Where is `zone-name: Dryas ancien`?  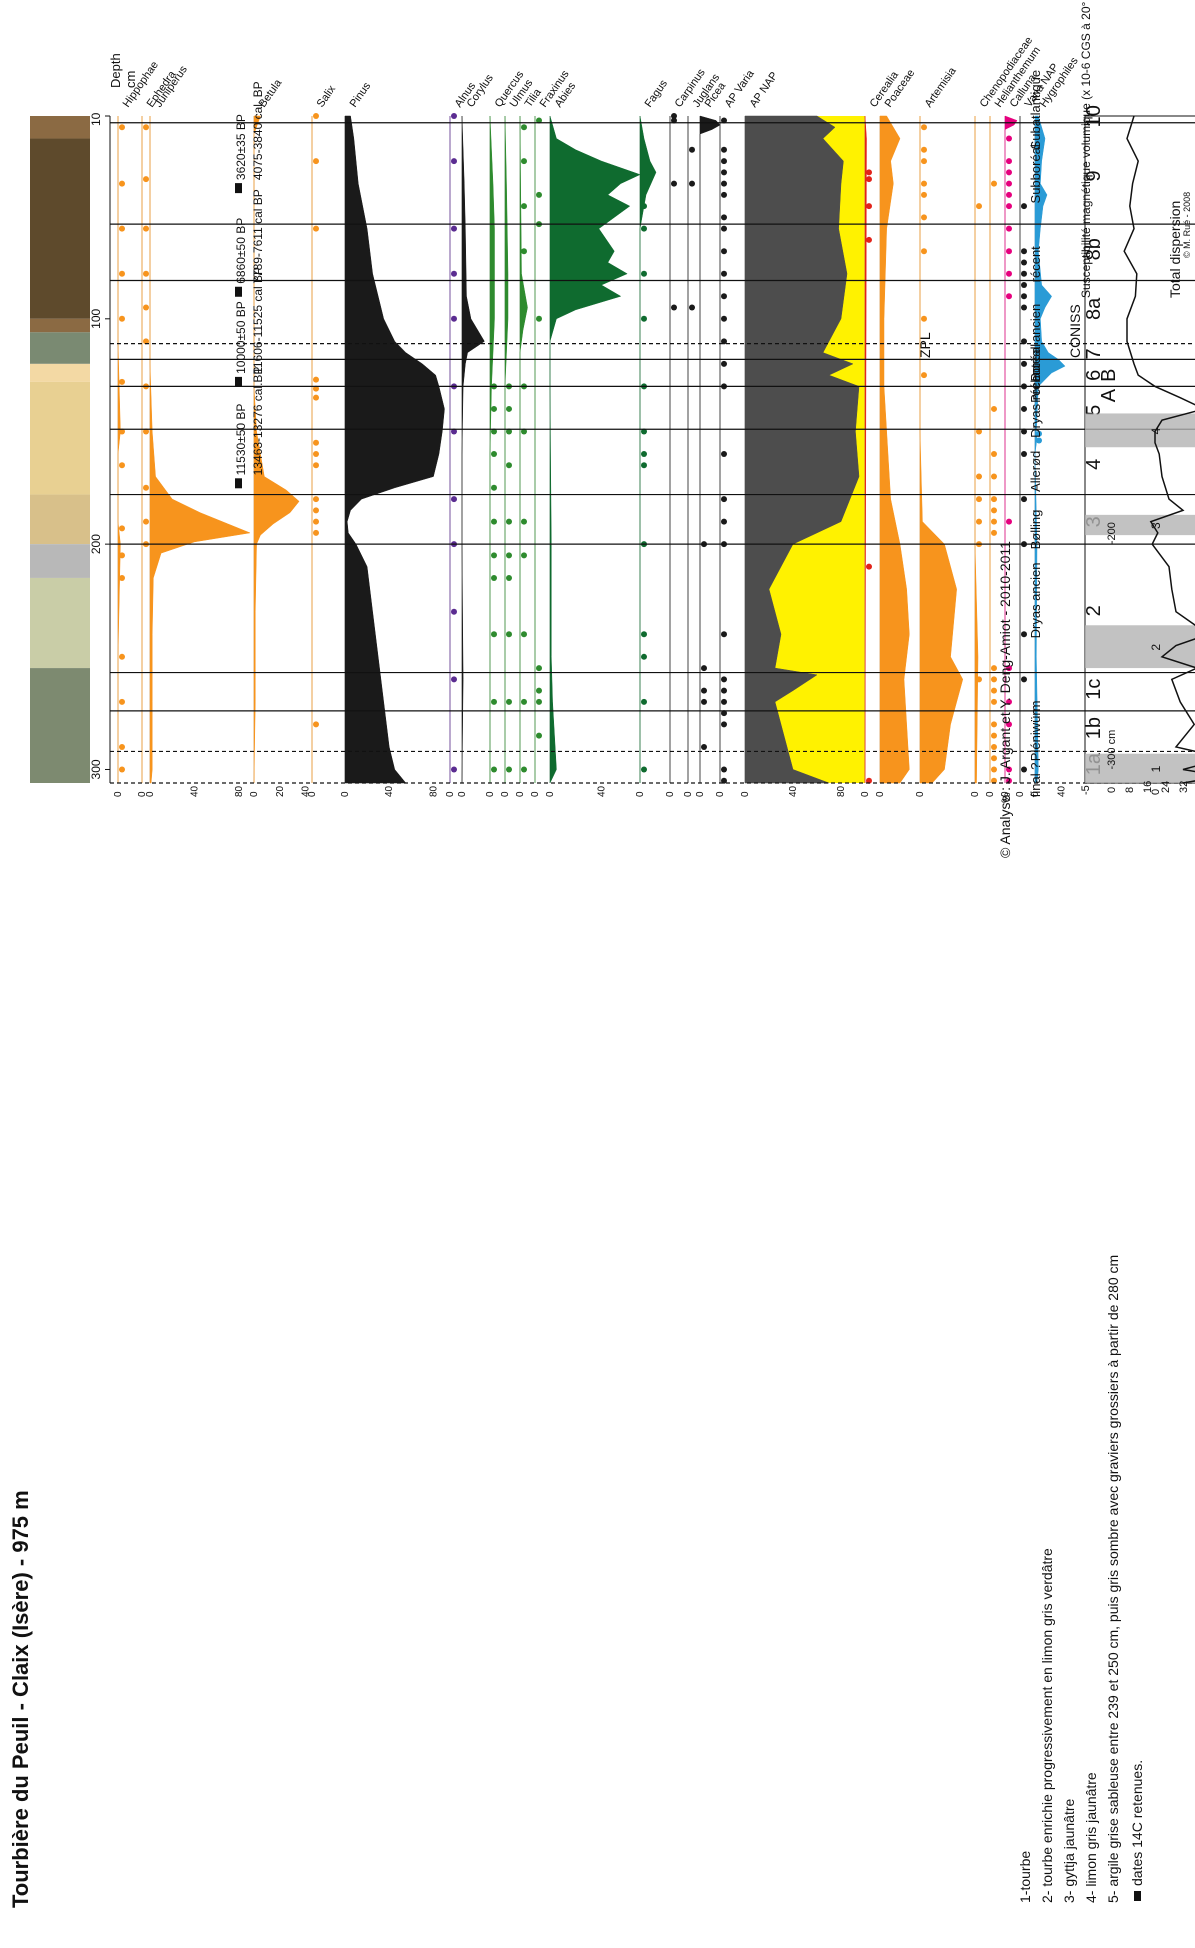
zone-name: Dryas ancien is located at coordinates (1035, 600).